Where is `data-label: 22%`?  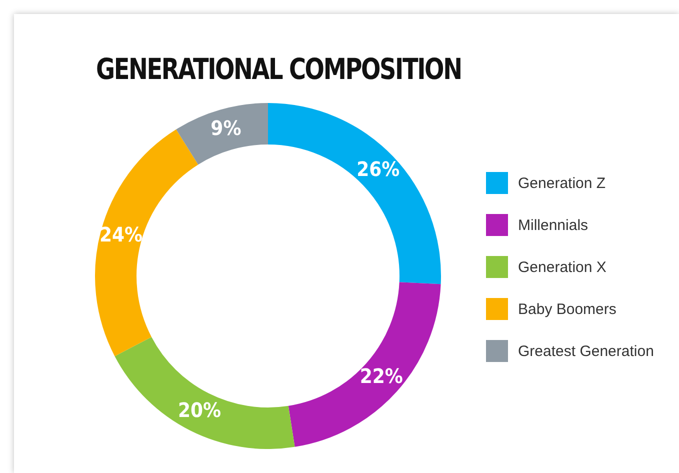
data-label: 22% is located at coordinates (381, 376).